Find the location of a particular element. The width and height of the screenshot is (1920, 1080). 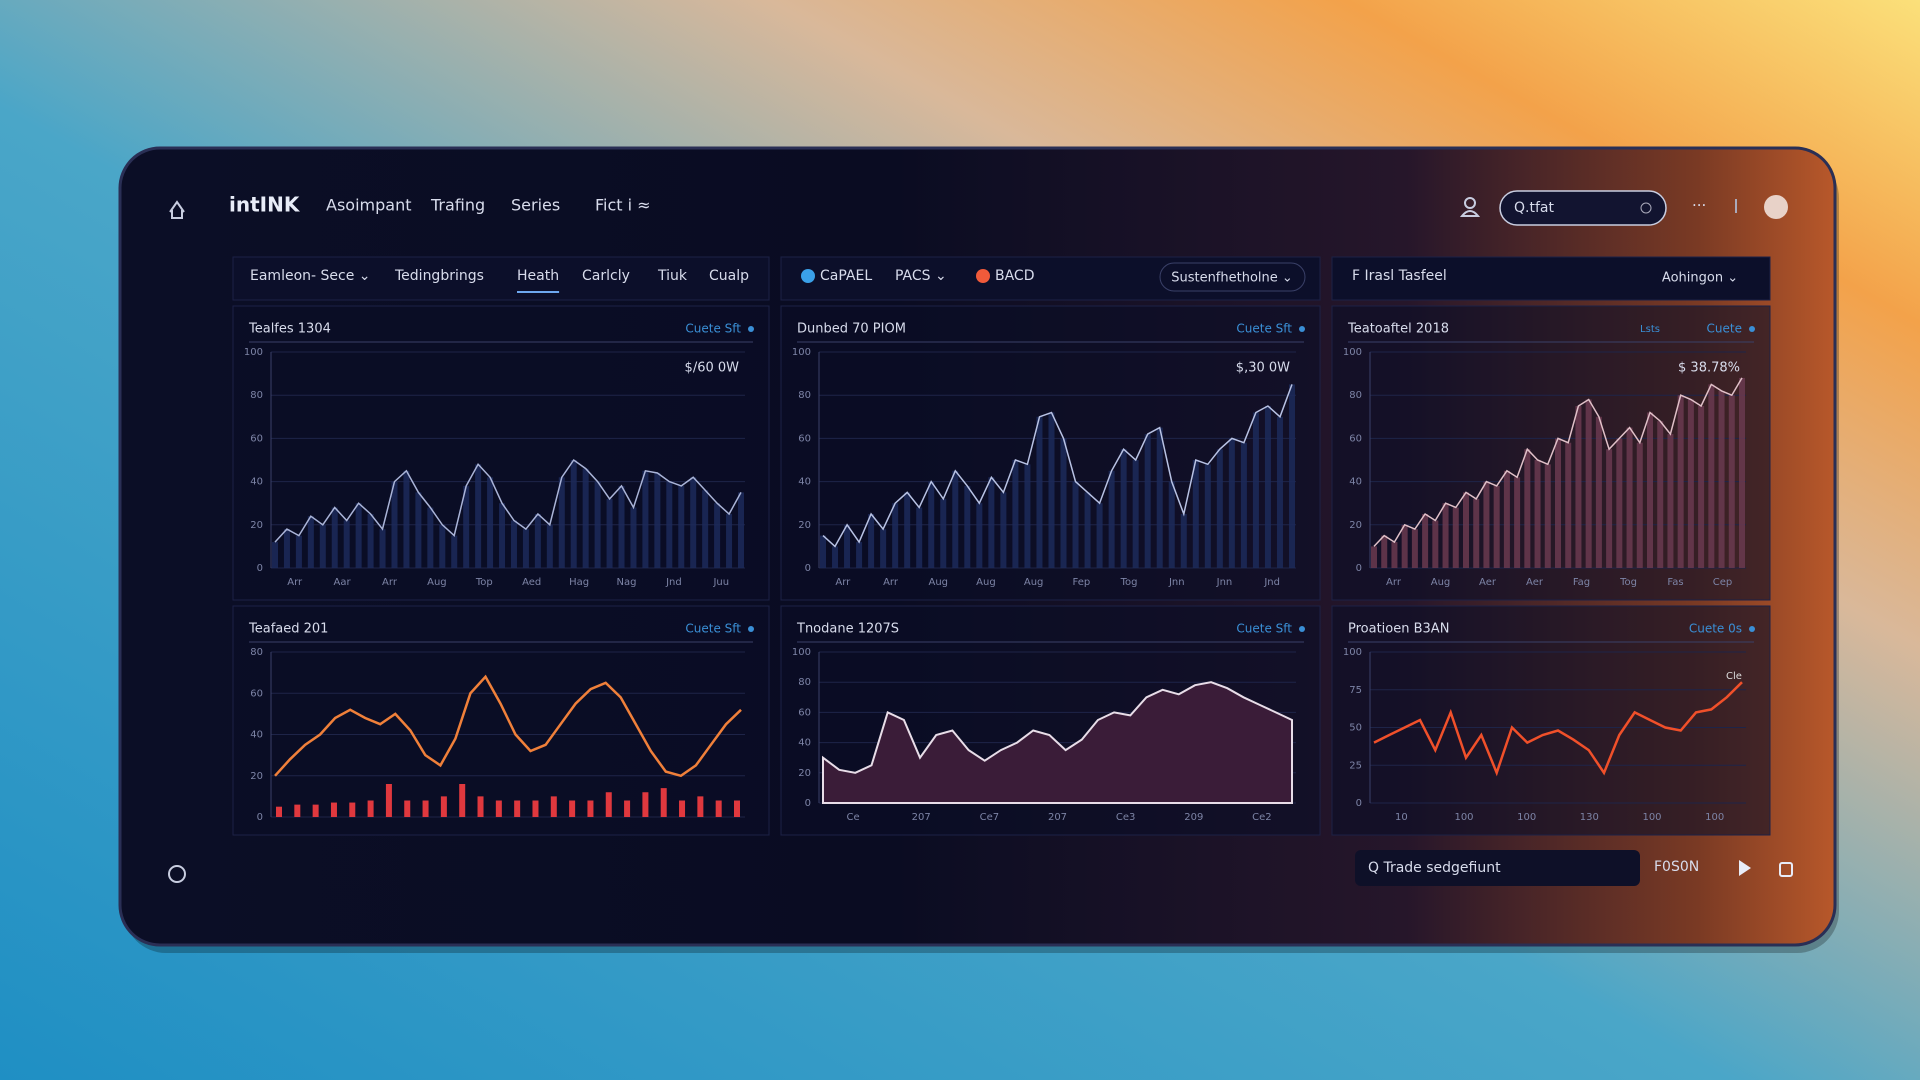

x-tick-label: Jnn is located at coordinates (1176, 582).